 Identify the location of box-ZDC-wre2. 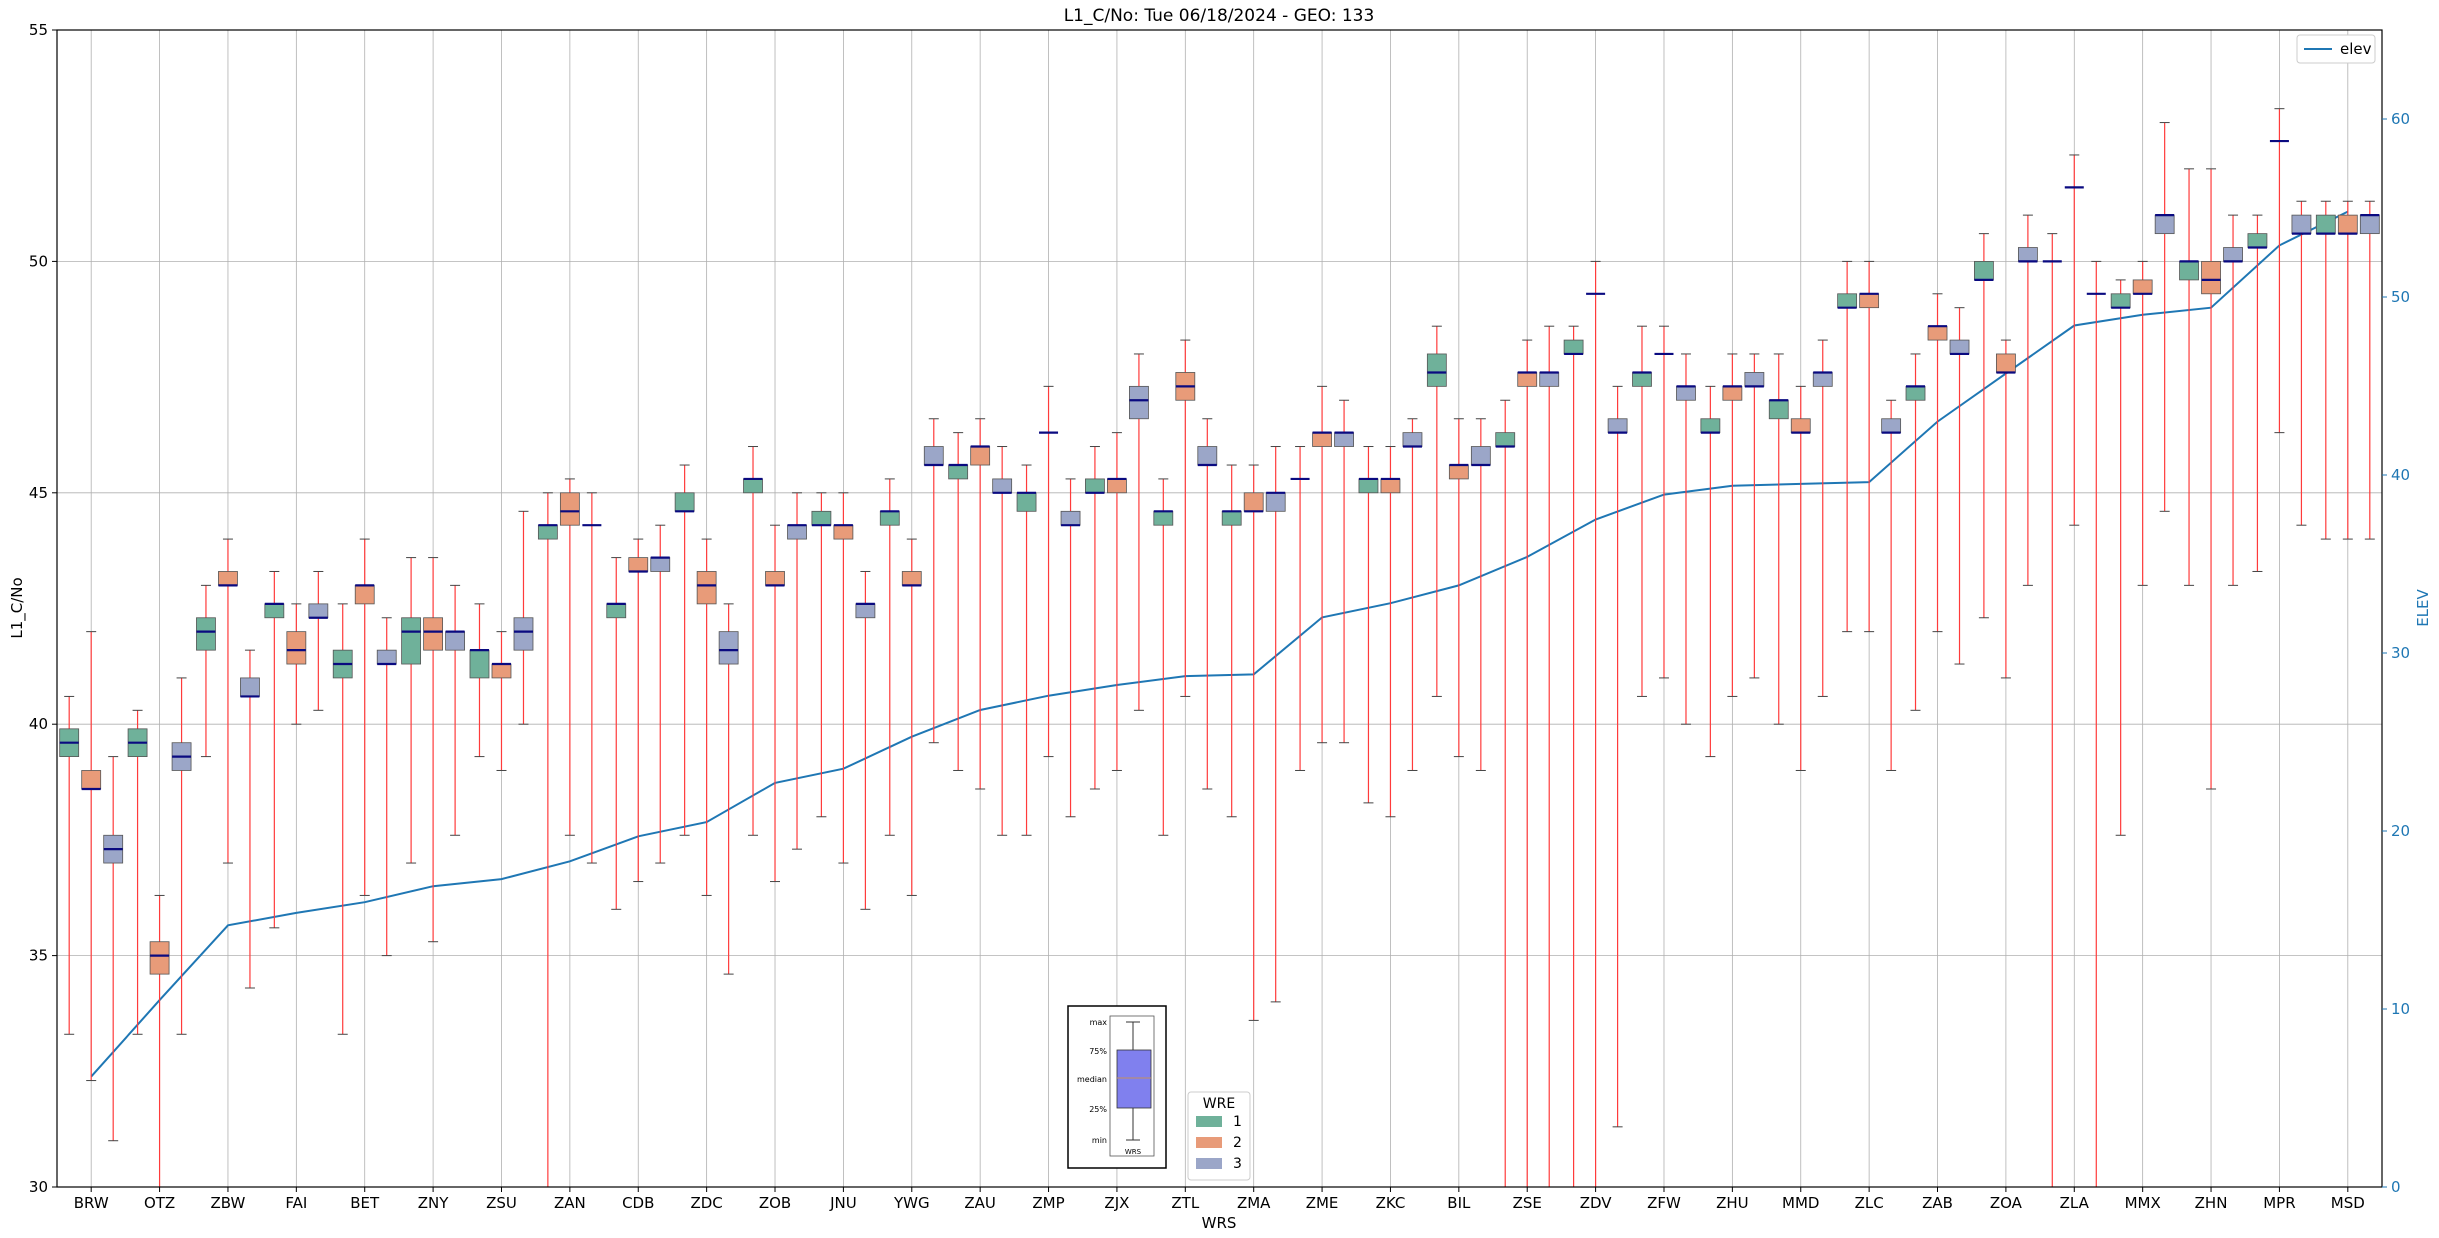
(706, 717).